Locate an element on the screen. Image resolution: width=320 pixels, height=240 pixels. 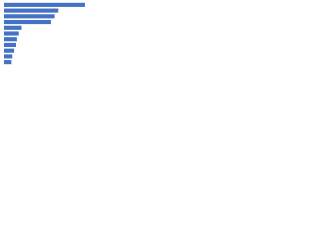
chart is located at coordinates (44, 33).